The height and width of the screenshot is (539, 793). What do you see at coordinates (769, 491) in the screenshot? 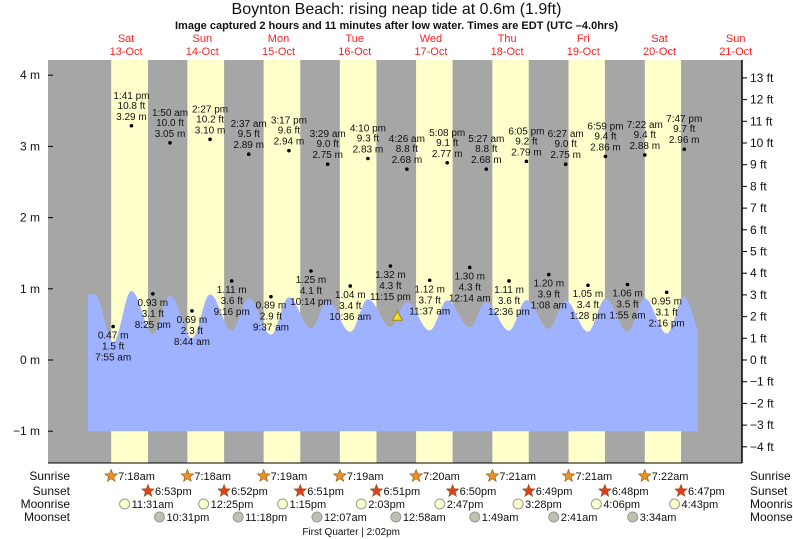
I see `row-label-sunset-right: Sunset` at bounding box center [769, 491].